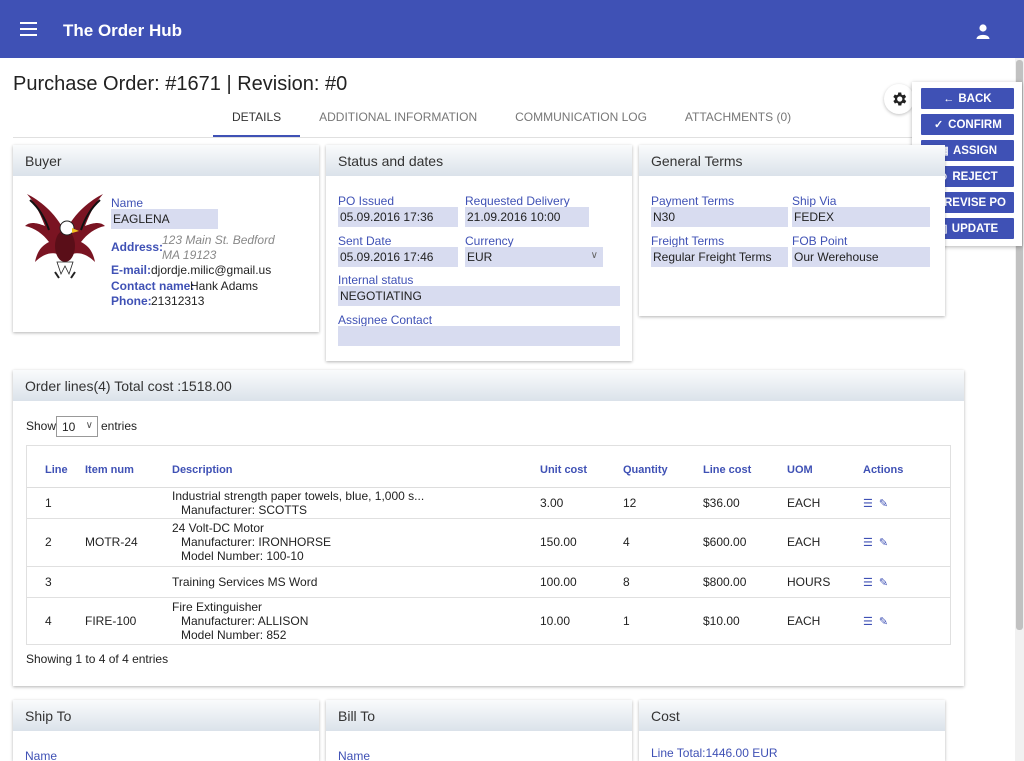 This screenshot has height=761, width=1024. What do you see at coordinates (825, 467) in the screenshot?
I see `column-header-uom: UOM` at bounding box center [825, 467].